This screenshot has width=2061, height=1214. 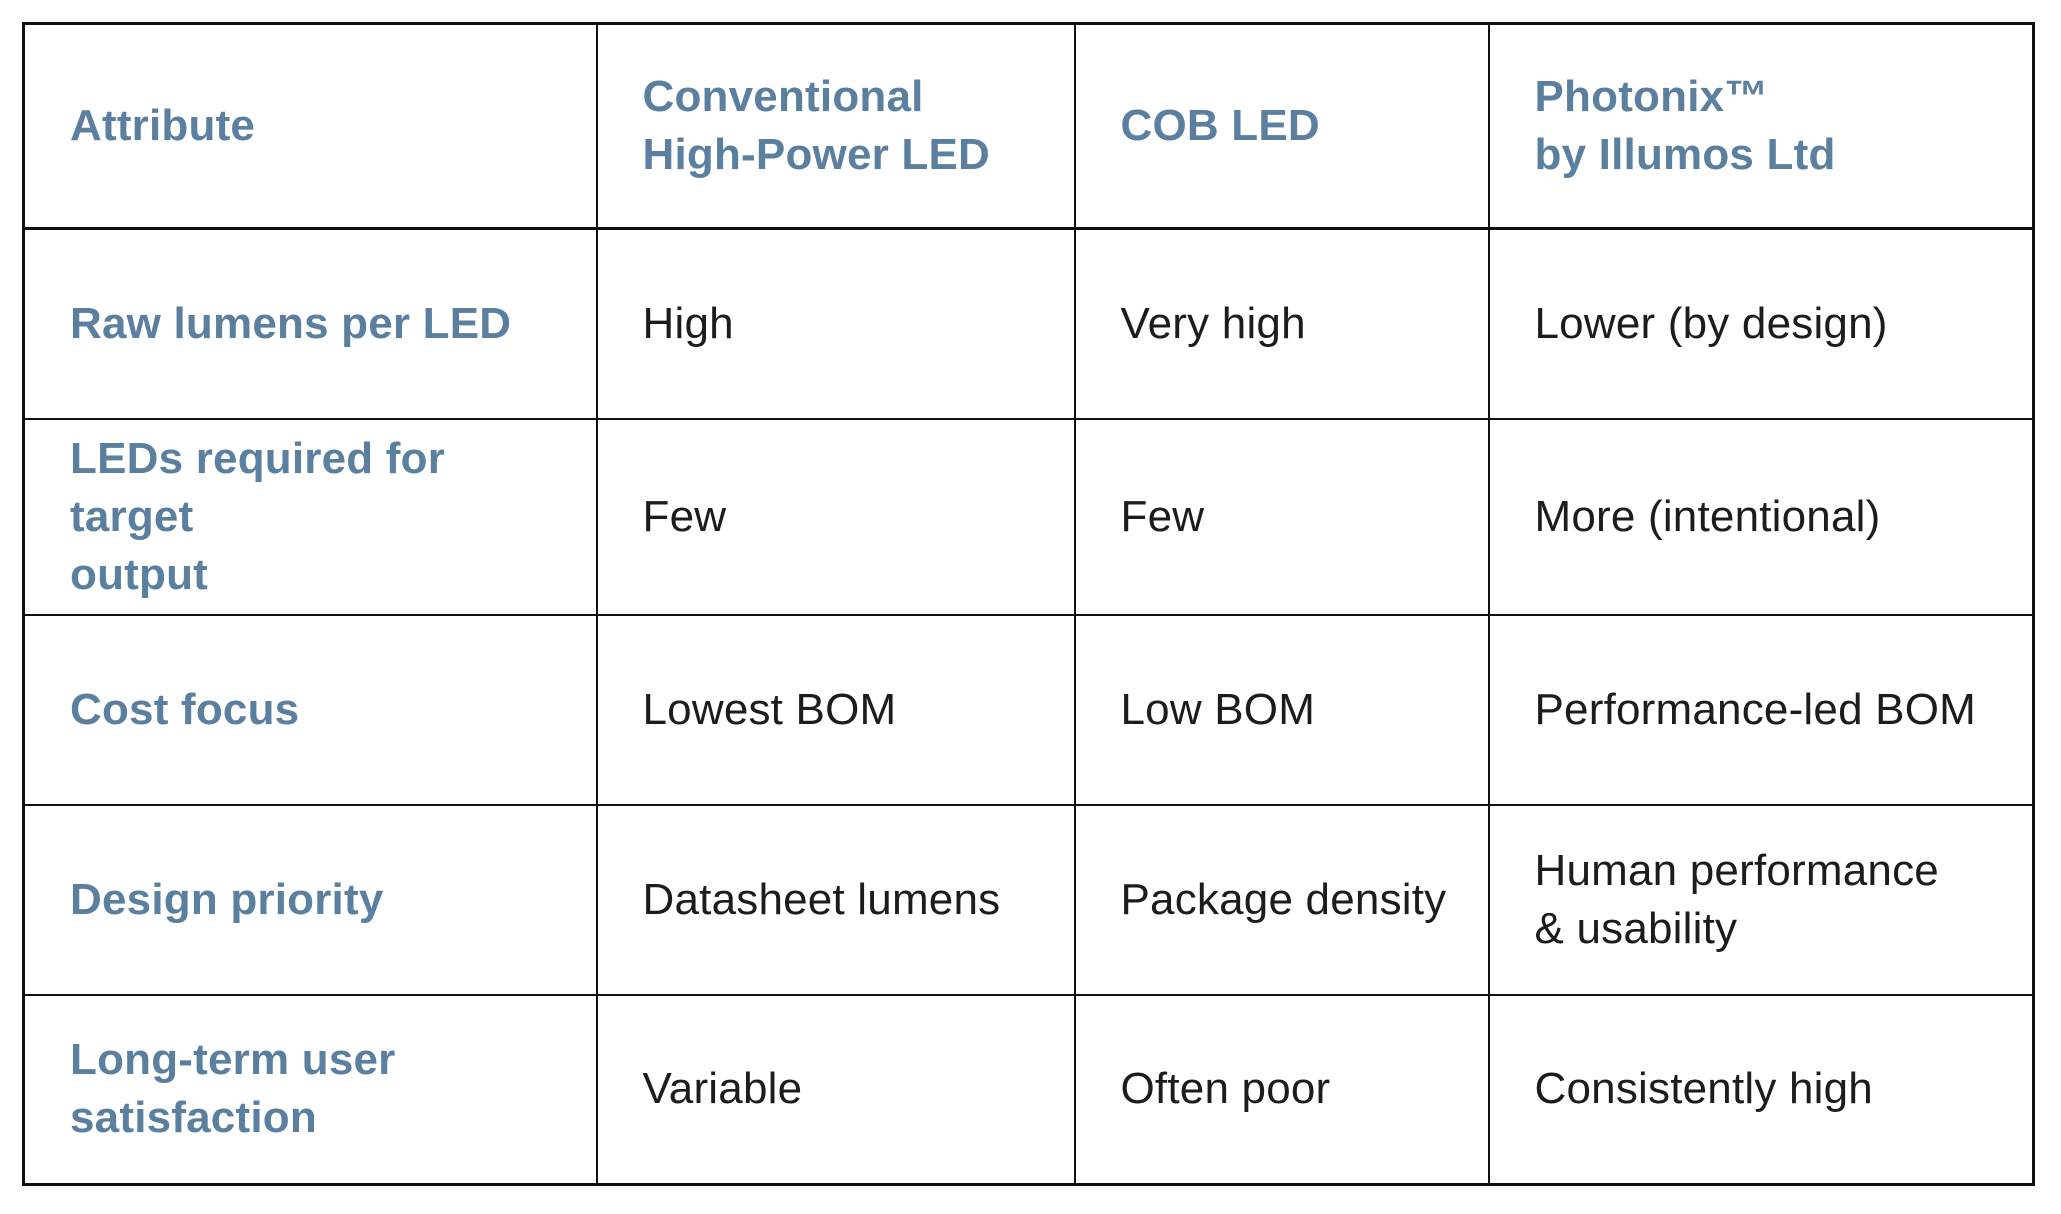 What do you see at coordinates (1281, 126) in the screenshot?
I see `header-cell-cob-led: COB LED` at bounding box center [1281, 126].